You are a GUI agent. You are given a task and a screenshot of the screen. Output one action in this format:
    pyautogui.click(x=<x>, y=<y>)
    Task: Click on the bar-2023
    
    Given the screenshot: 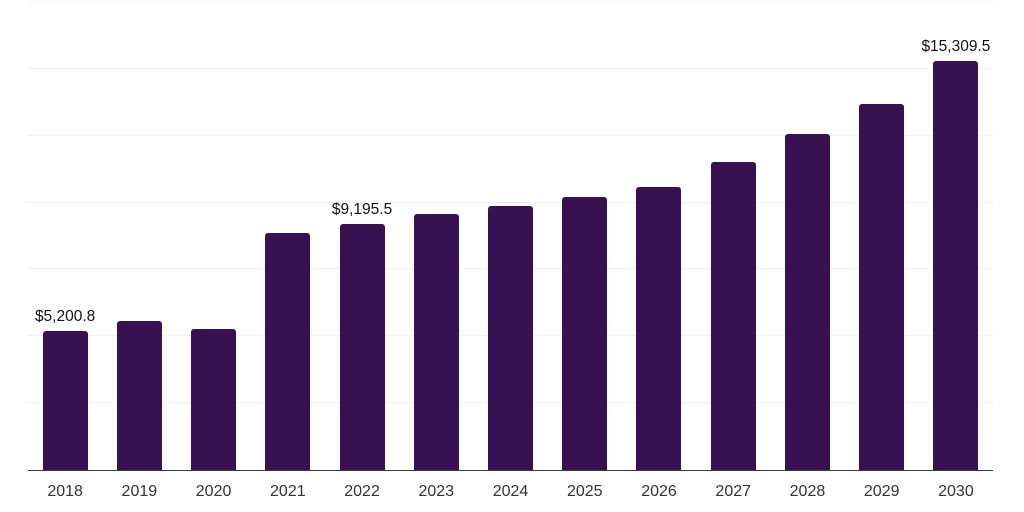 What is the action you would take?
    pyautogui.click(x=436, y=341)
    